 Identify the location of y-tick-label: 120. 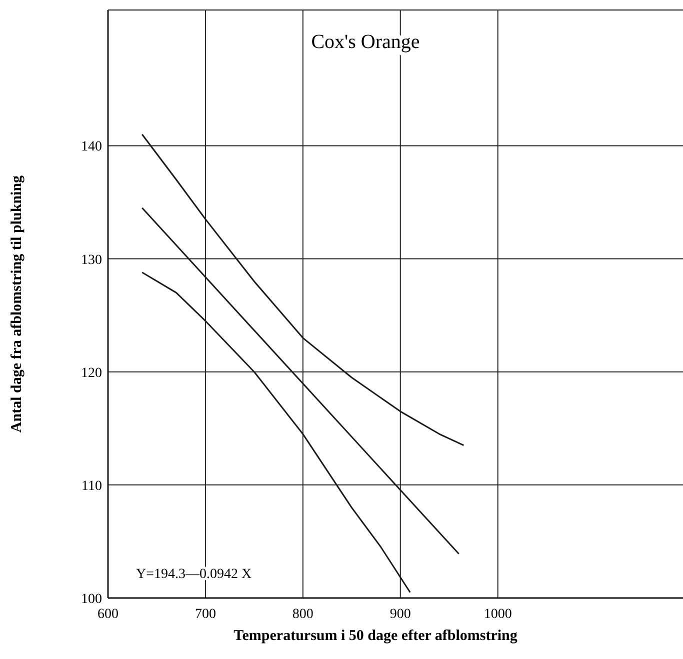
(91, 373).